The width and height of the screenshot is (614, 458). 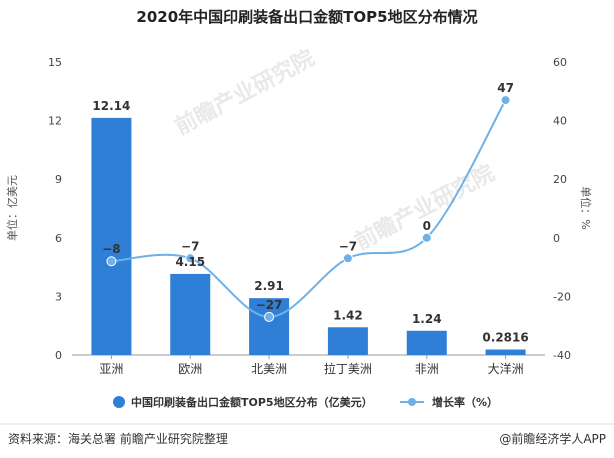 I want to click on y-tick-left: 15, so click(x=55, y=62).